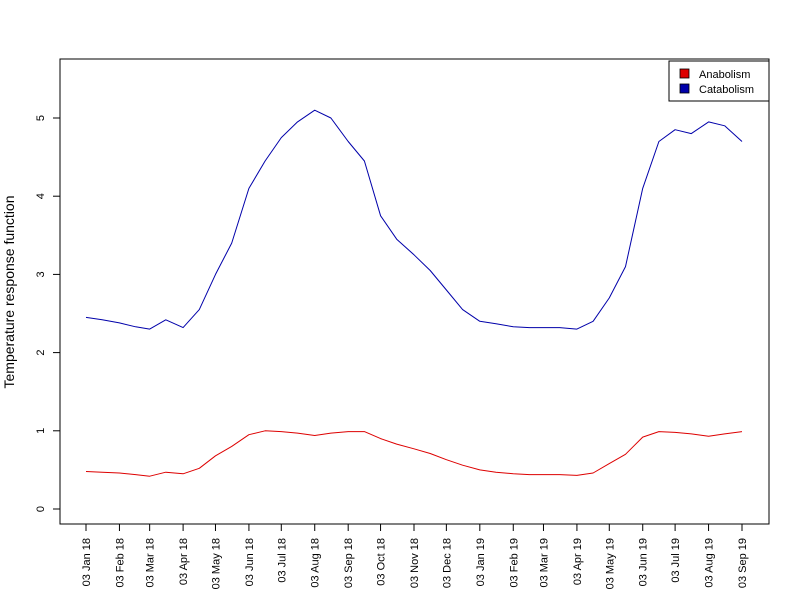 The height and width of the screenshot is (600, 800). I want to click on y-axis: 0 1 2 3 4 5, so click(47, 313).